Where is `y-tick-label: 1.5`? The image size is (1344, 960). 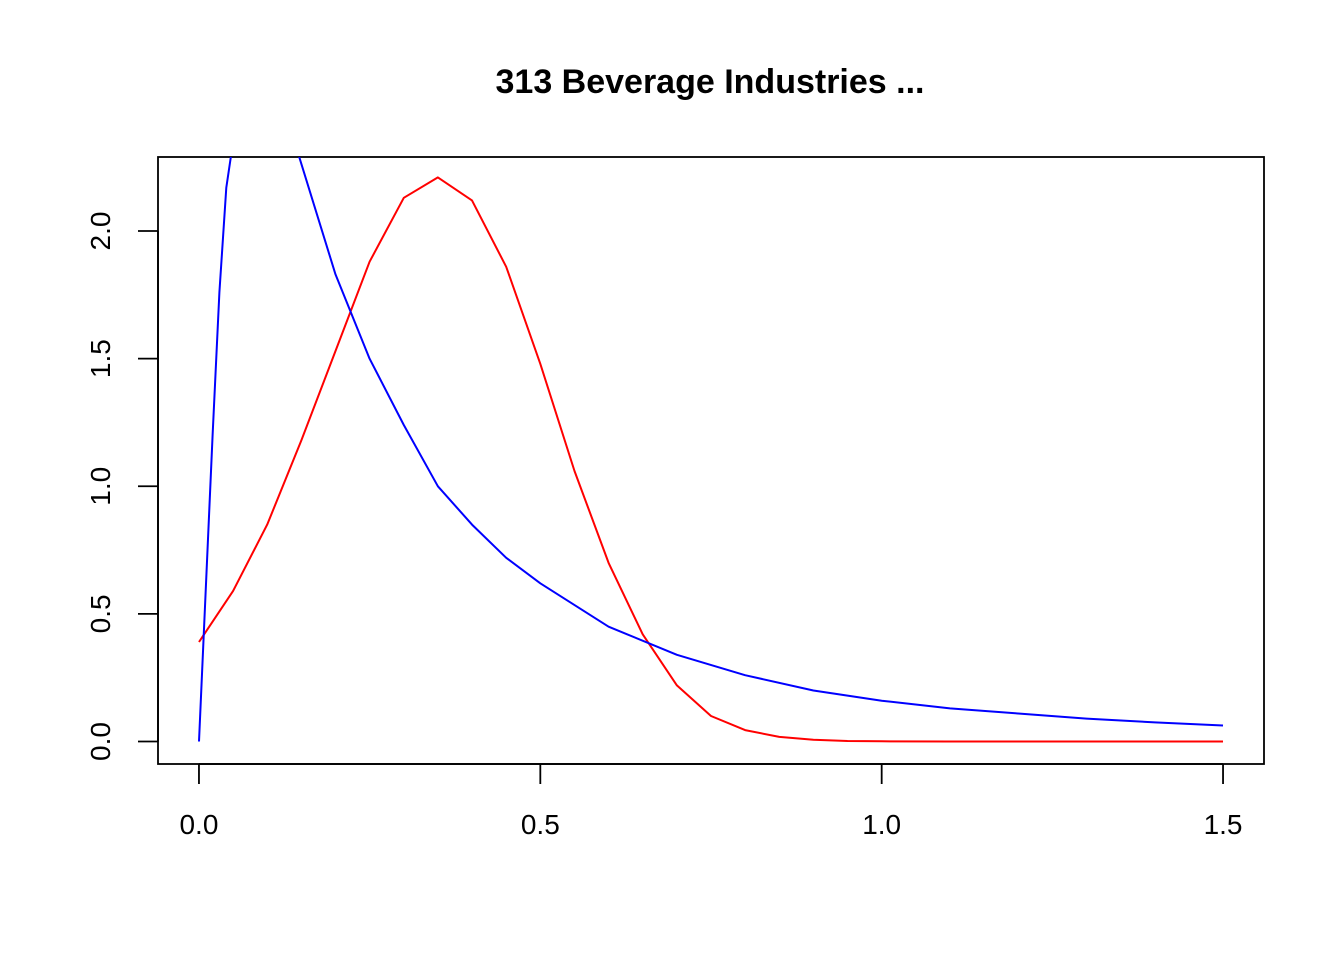 y-tick-label: 1.5 is located at coordinates (100, 358).